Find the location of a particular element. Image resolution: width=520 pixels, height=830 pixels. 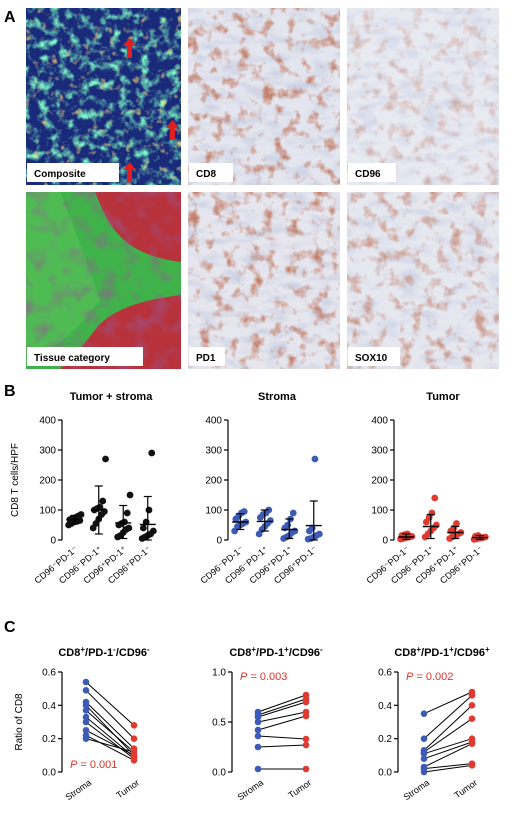

p-value: P = 0.002 is located at coordinates (429, 677).